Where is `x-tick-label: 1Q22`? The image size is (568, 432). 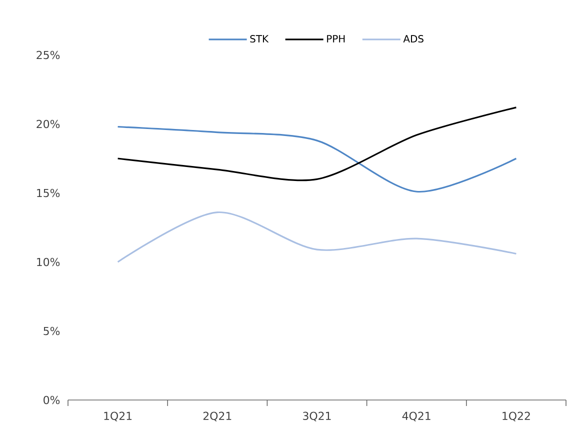
x-tick-label: 1Q22 is located at coordinates (516, 417).